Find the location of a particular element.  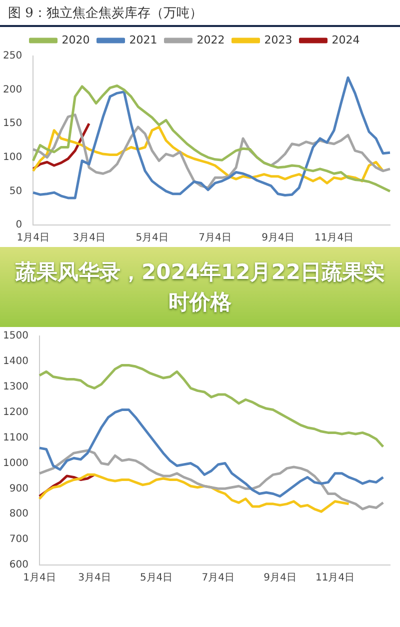

y-tick-label: 0 is located at coordinates (19, 225).